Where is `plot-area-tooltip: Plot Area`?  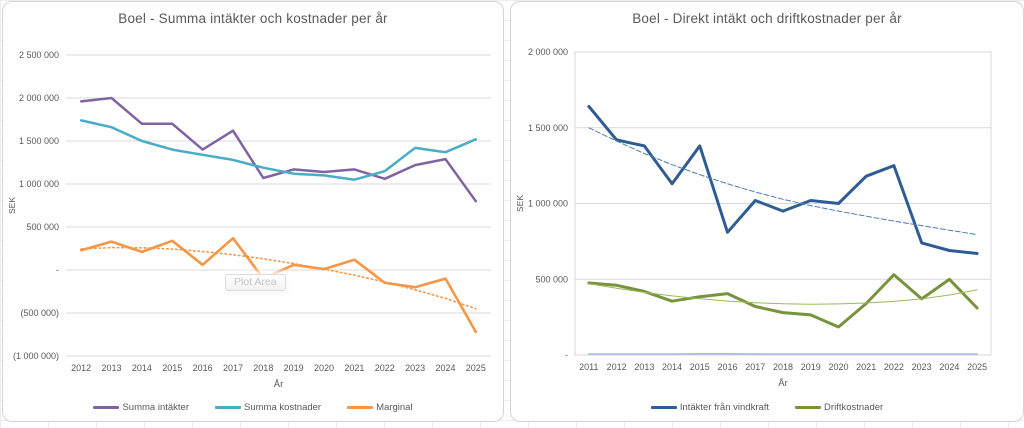
plot-area-tooltip: Plot Area is located at coordinates (255, 282).